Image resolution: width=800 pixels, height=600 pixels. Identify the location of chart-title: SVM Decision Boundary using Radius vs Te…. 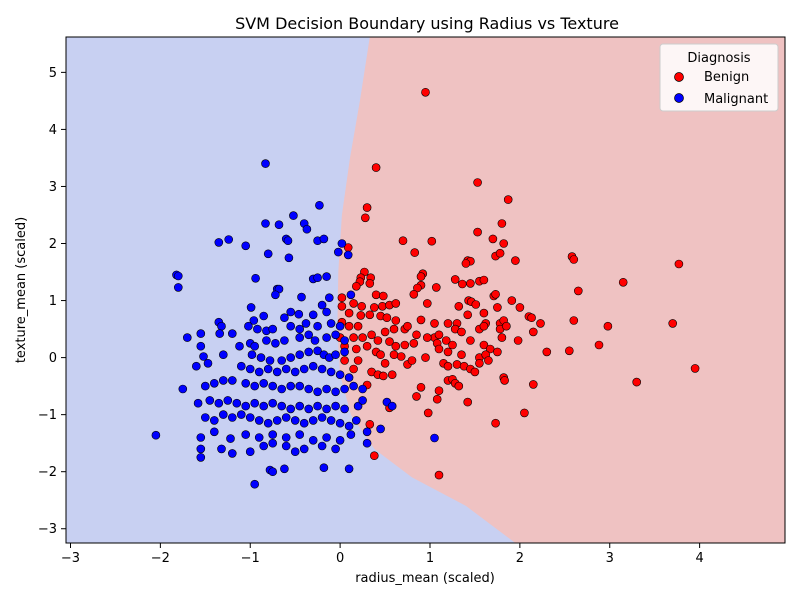
(427, 23).